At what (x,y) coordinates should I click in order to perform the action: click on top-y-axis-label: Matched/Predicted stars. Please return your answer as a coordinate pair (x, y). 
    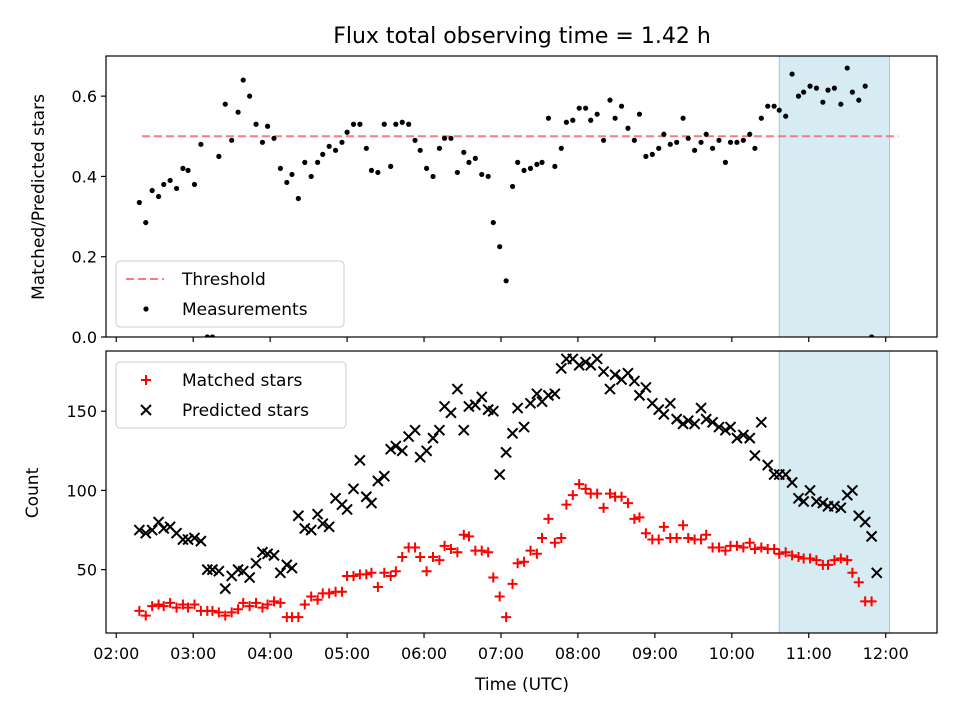
    Looking at the image, I should click on (39, 197).